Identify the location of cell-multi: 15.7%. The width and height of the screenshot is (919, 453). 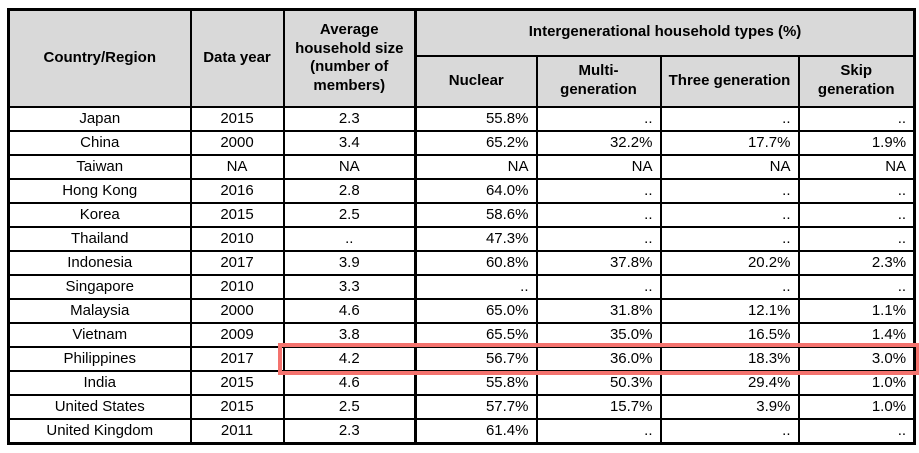
(599, 406).